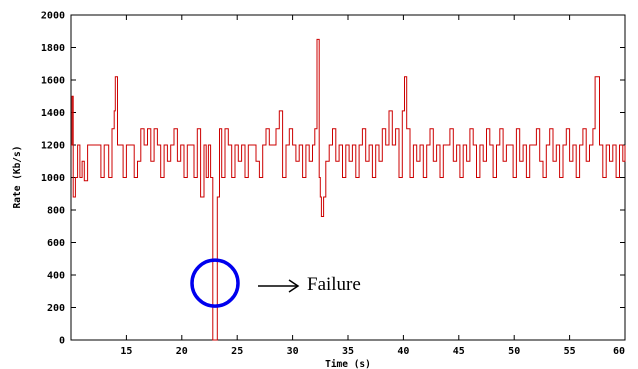  Describe the element at coordinates (53, 146) in the screenshot. I see `y-tick-label: 1200` at that location.